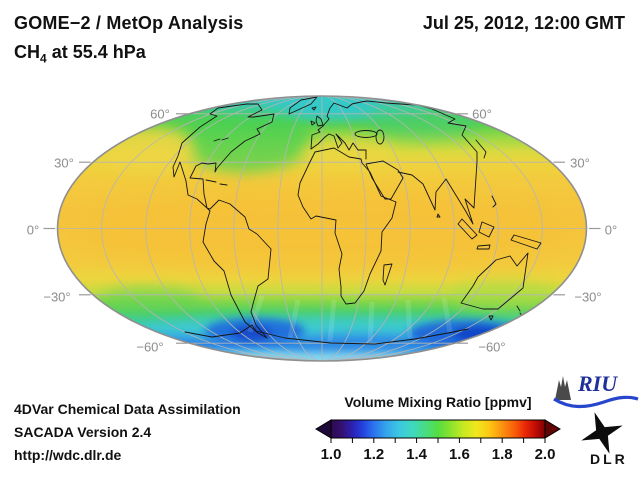 This screenshot has height=480, width=640. What do you see at coordinates (27, 52) in the screenshot?
I see `formula-prefix: CH` at bounding box center [27, 52].